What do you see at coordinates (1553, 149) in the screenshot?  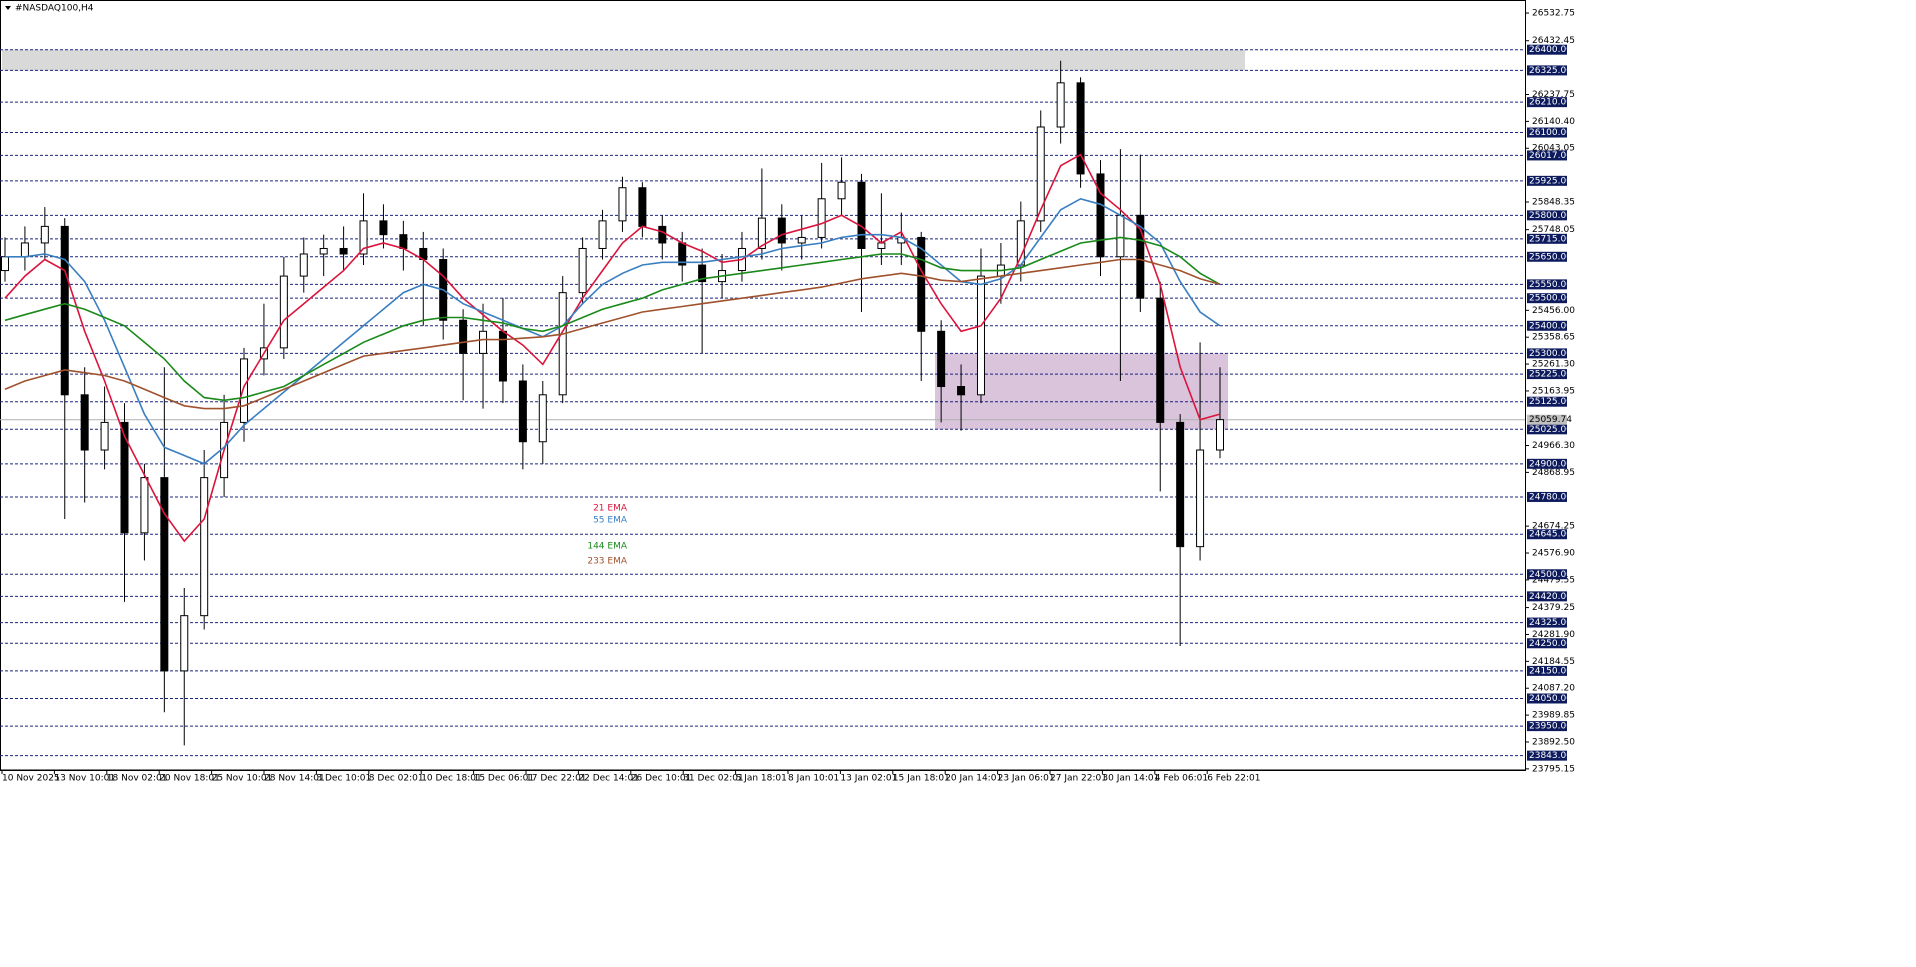 I see `y-tick-label: 26043.05` at bounding box center [1553, 149].